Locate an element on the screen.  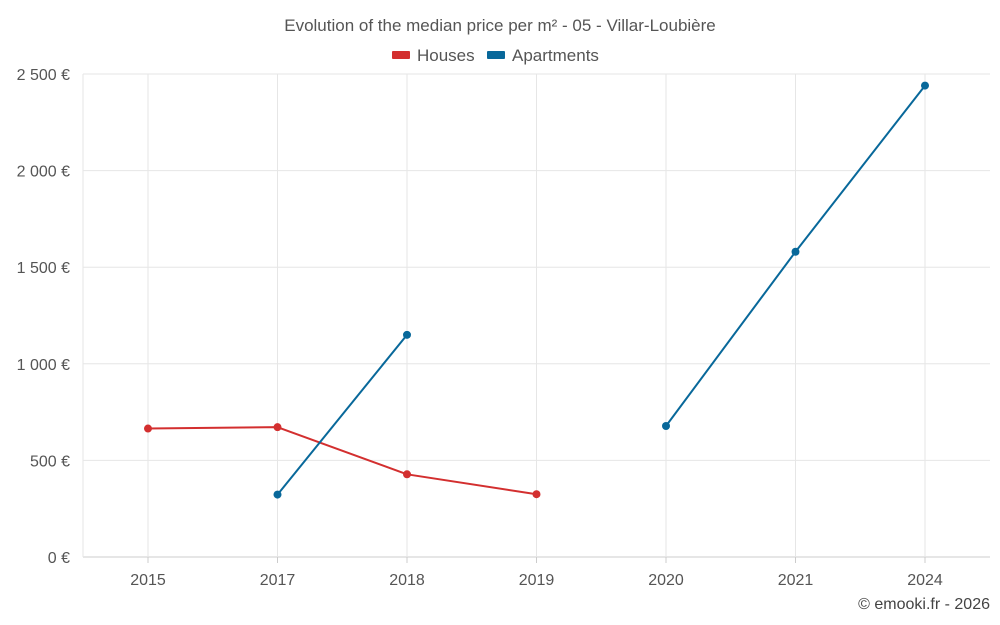
legend-item-apartments: Apartments is located at coordinates (543, 55).